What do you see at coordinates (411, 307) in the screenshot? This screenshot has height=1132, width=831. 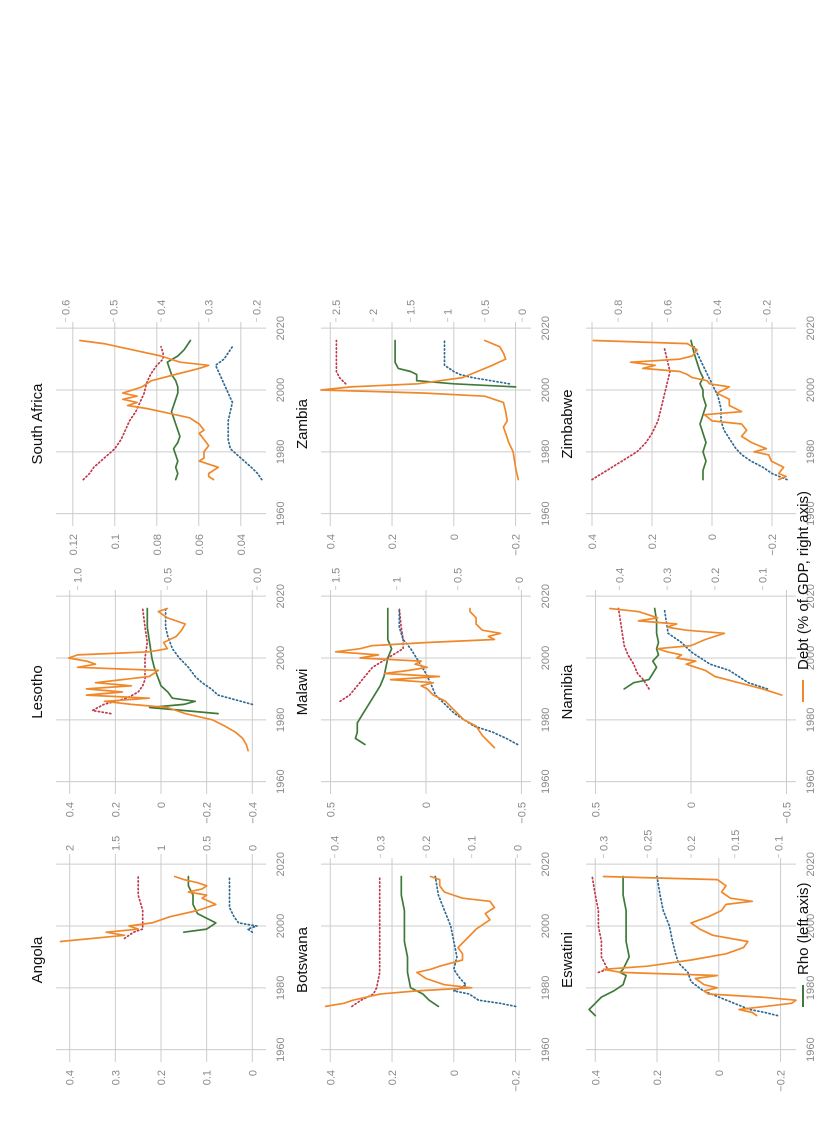 I see `right-tick-label: 1.5` at bounding box center [411, 307].